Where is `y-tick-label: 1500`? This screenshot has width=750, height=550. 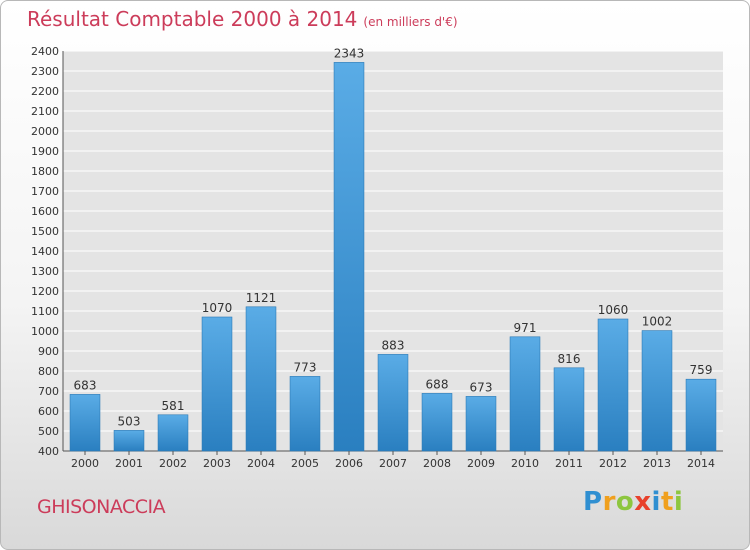
y-tick-label: 1500 is located at coordinates (45, 231).